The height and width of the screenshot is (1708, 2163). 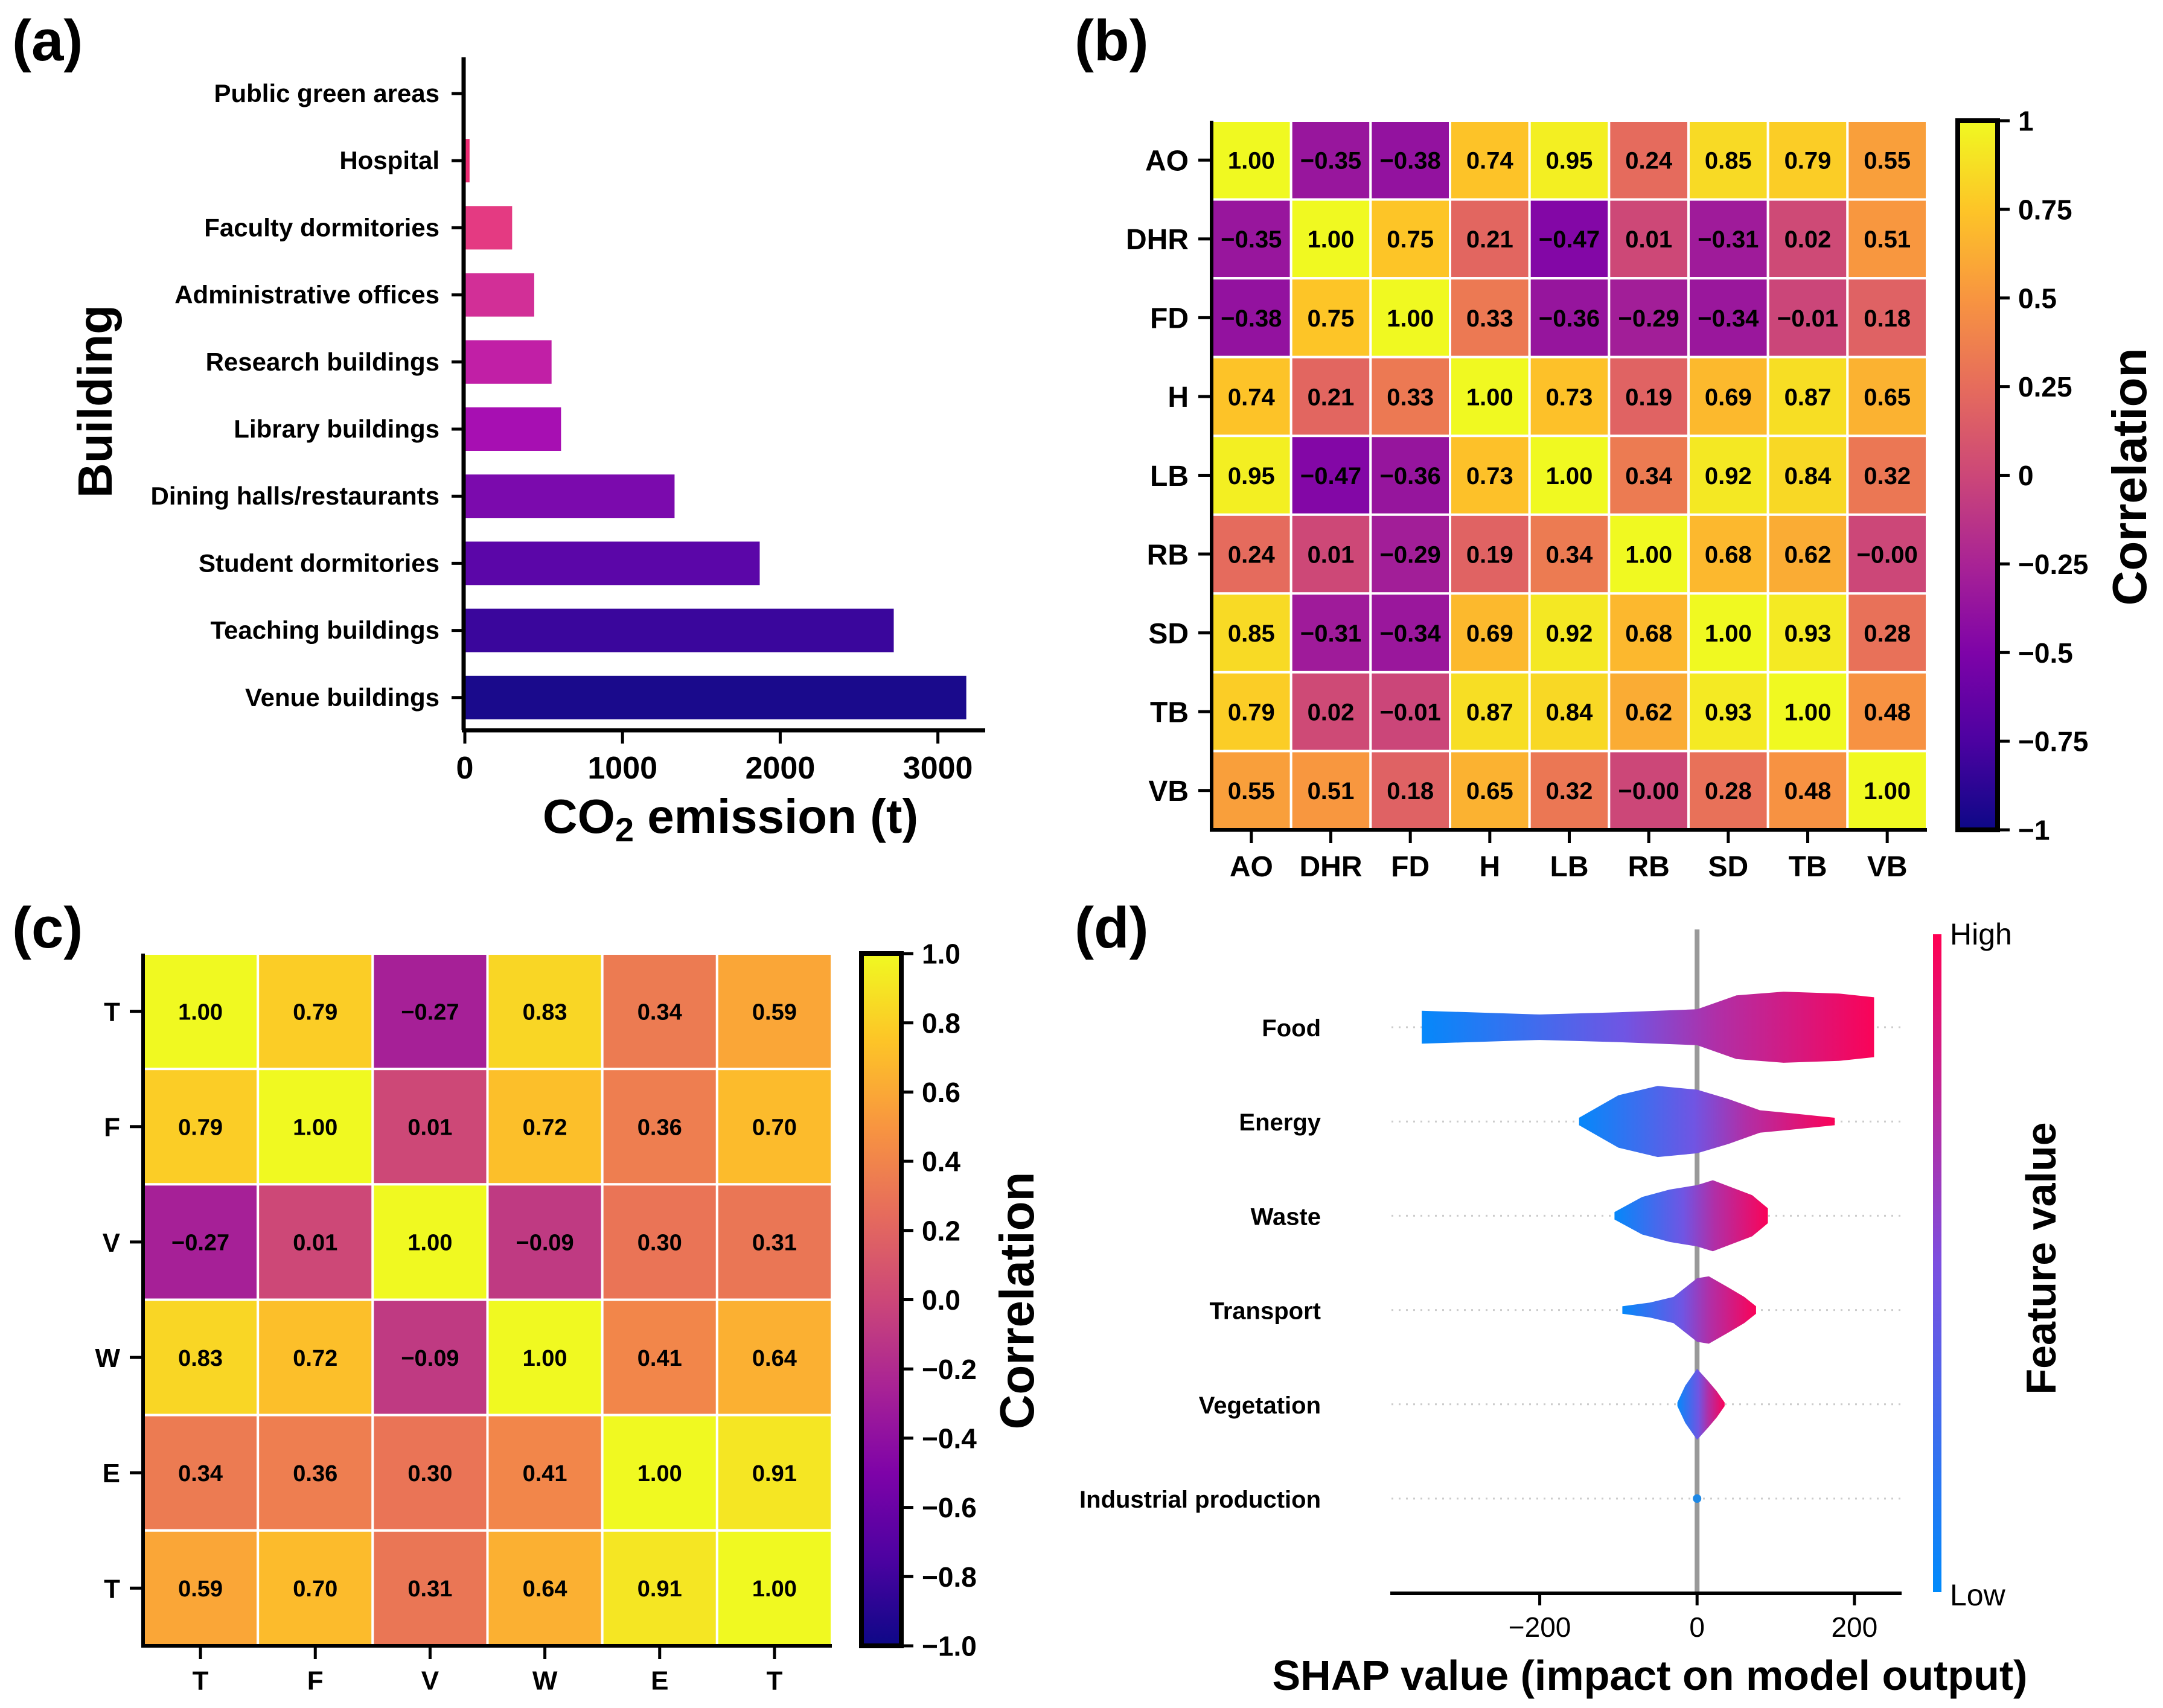 What do you see at coordinates (499, 295) in the screenshot?
I see `a-bar-administrative-offices` at bounding box center [499, 295].